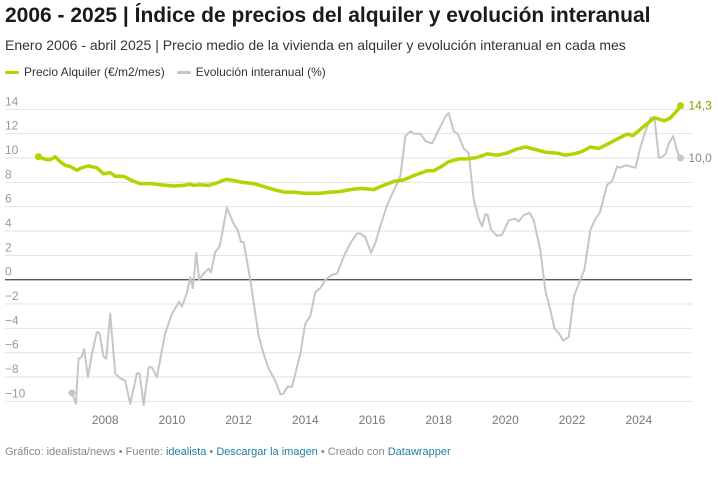 The height and width of the screenshot is (483, 718). Describe the element at coordinates (85, 452) in the screenshot. I see `footer-credit: Gráfico: idealista/news • Fuente:` at that location.